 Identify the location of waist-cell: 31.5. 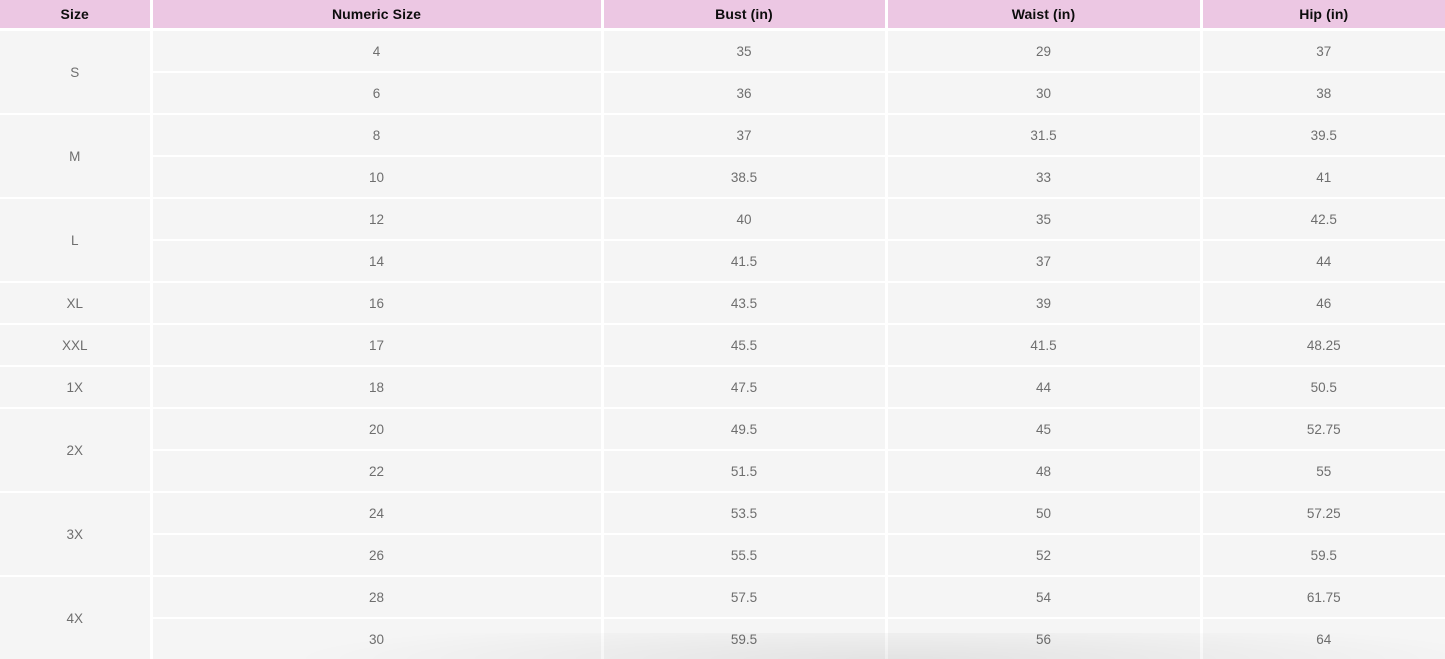
(1044, 134).